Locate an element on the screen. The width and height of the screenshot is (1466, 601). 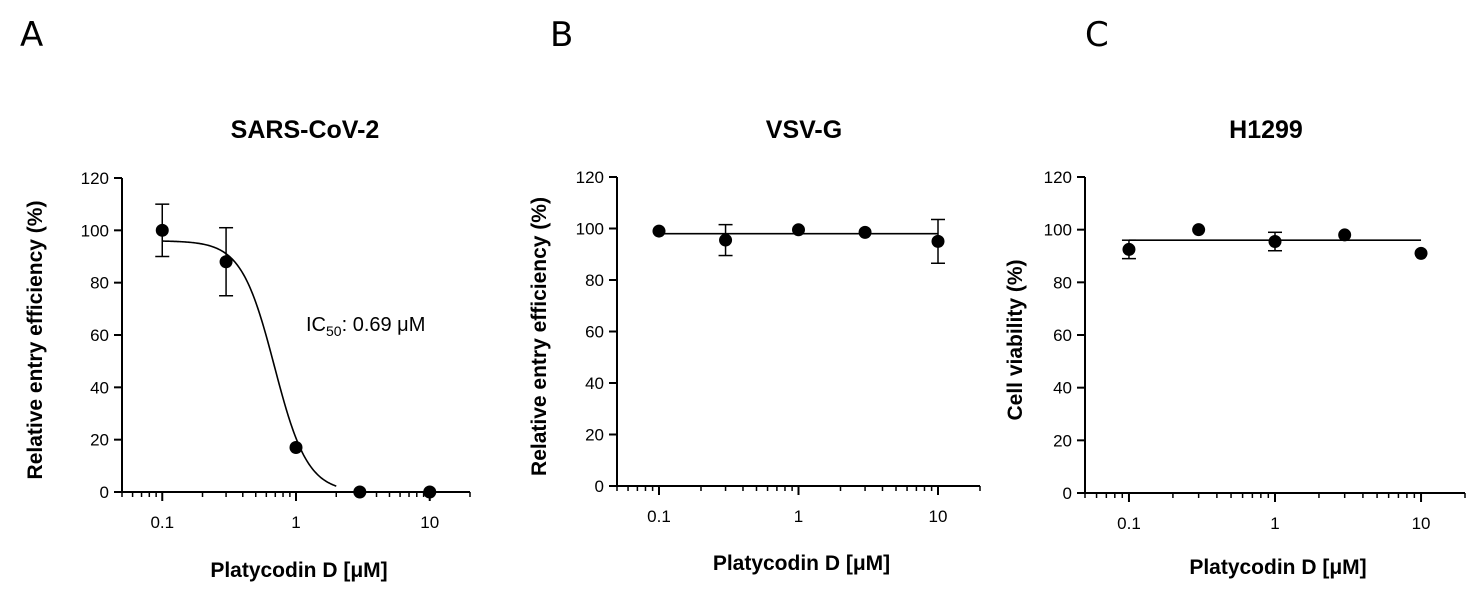
y-axis-label: Cell viability (%) is located at coordinates (1015, 339).